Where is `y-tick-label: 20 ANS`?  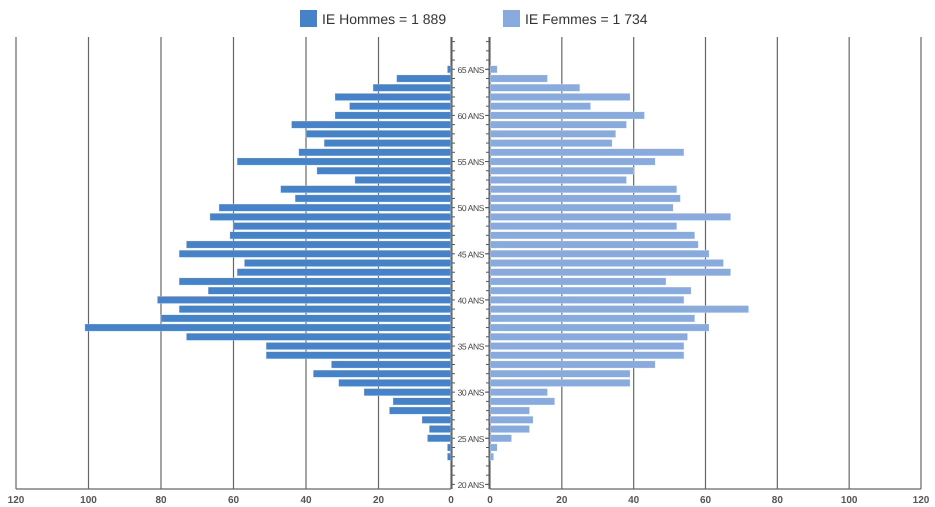
y-tick-label: 20 ANS is located at coordinates (471, 485).